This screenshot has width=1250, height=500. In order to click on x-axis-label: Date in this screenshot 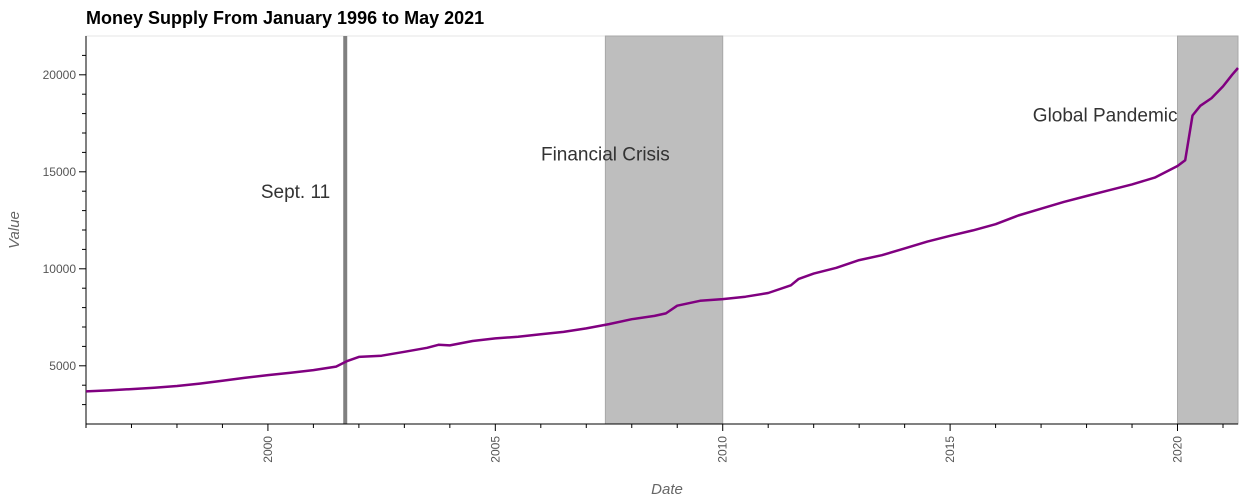, I will do `click(667, 489)`.